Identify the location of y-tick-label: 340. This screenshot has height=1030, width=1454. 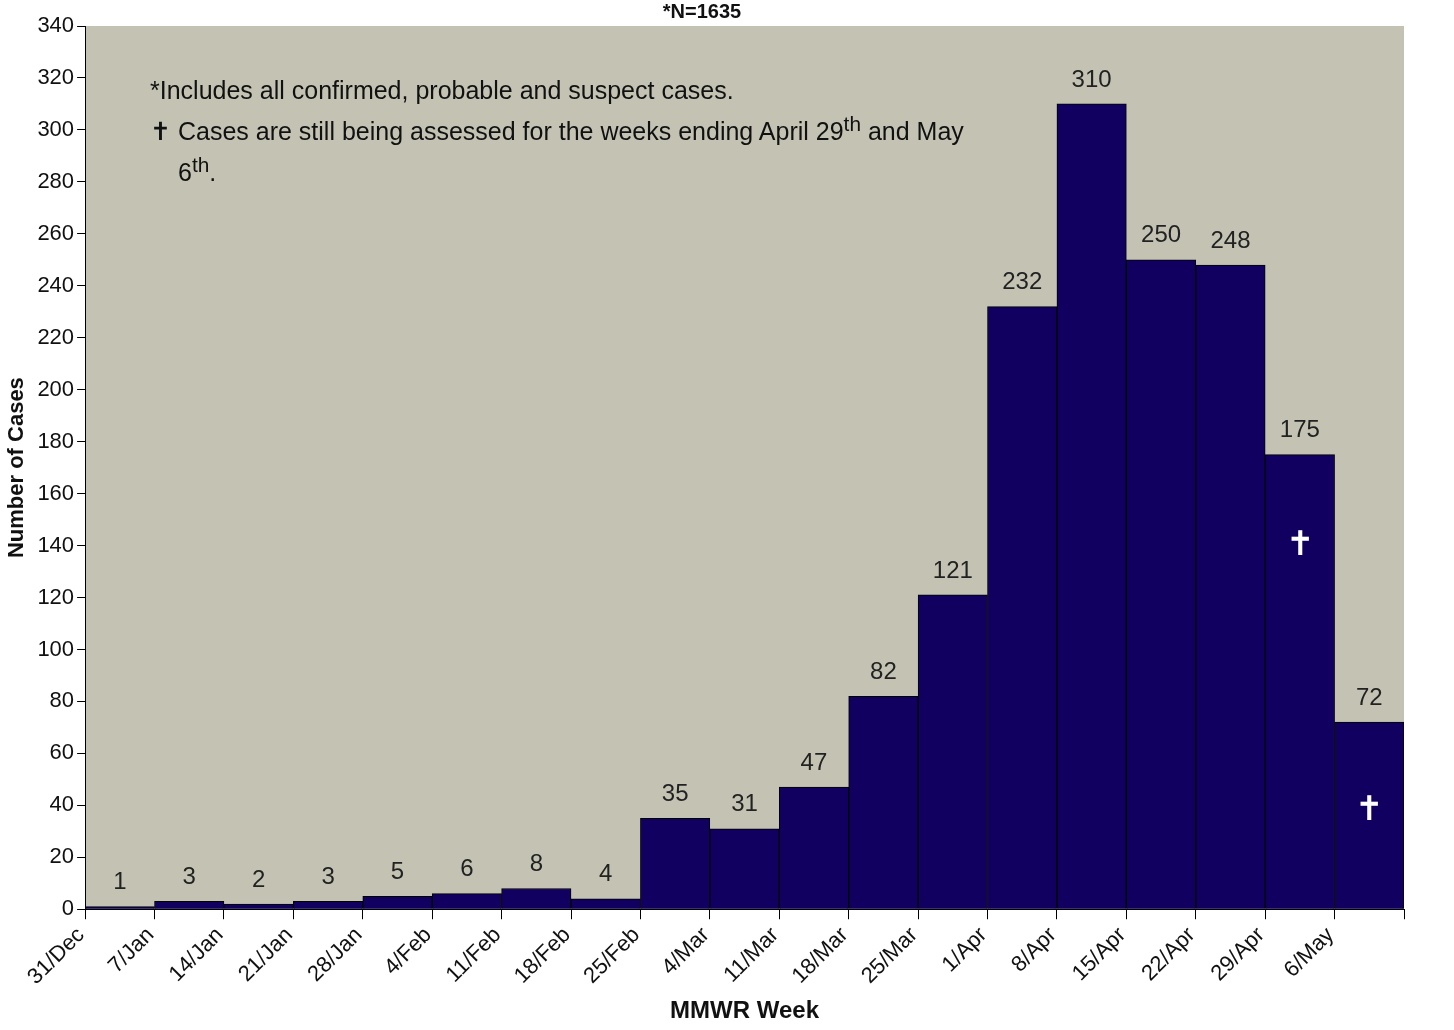
(56, 25).